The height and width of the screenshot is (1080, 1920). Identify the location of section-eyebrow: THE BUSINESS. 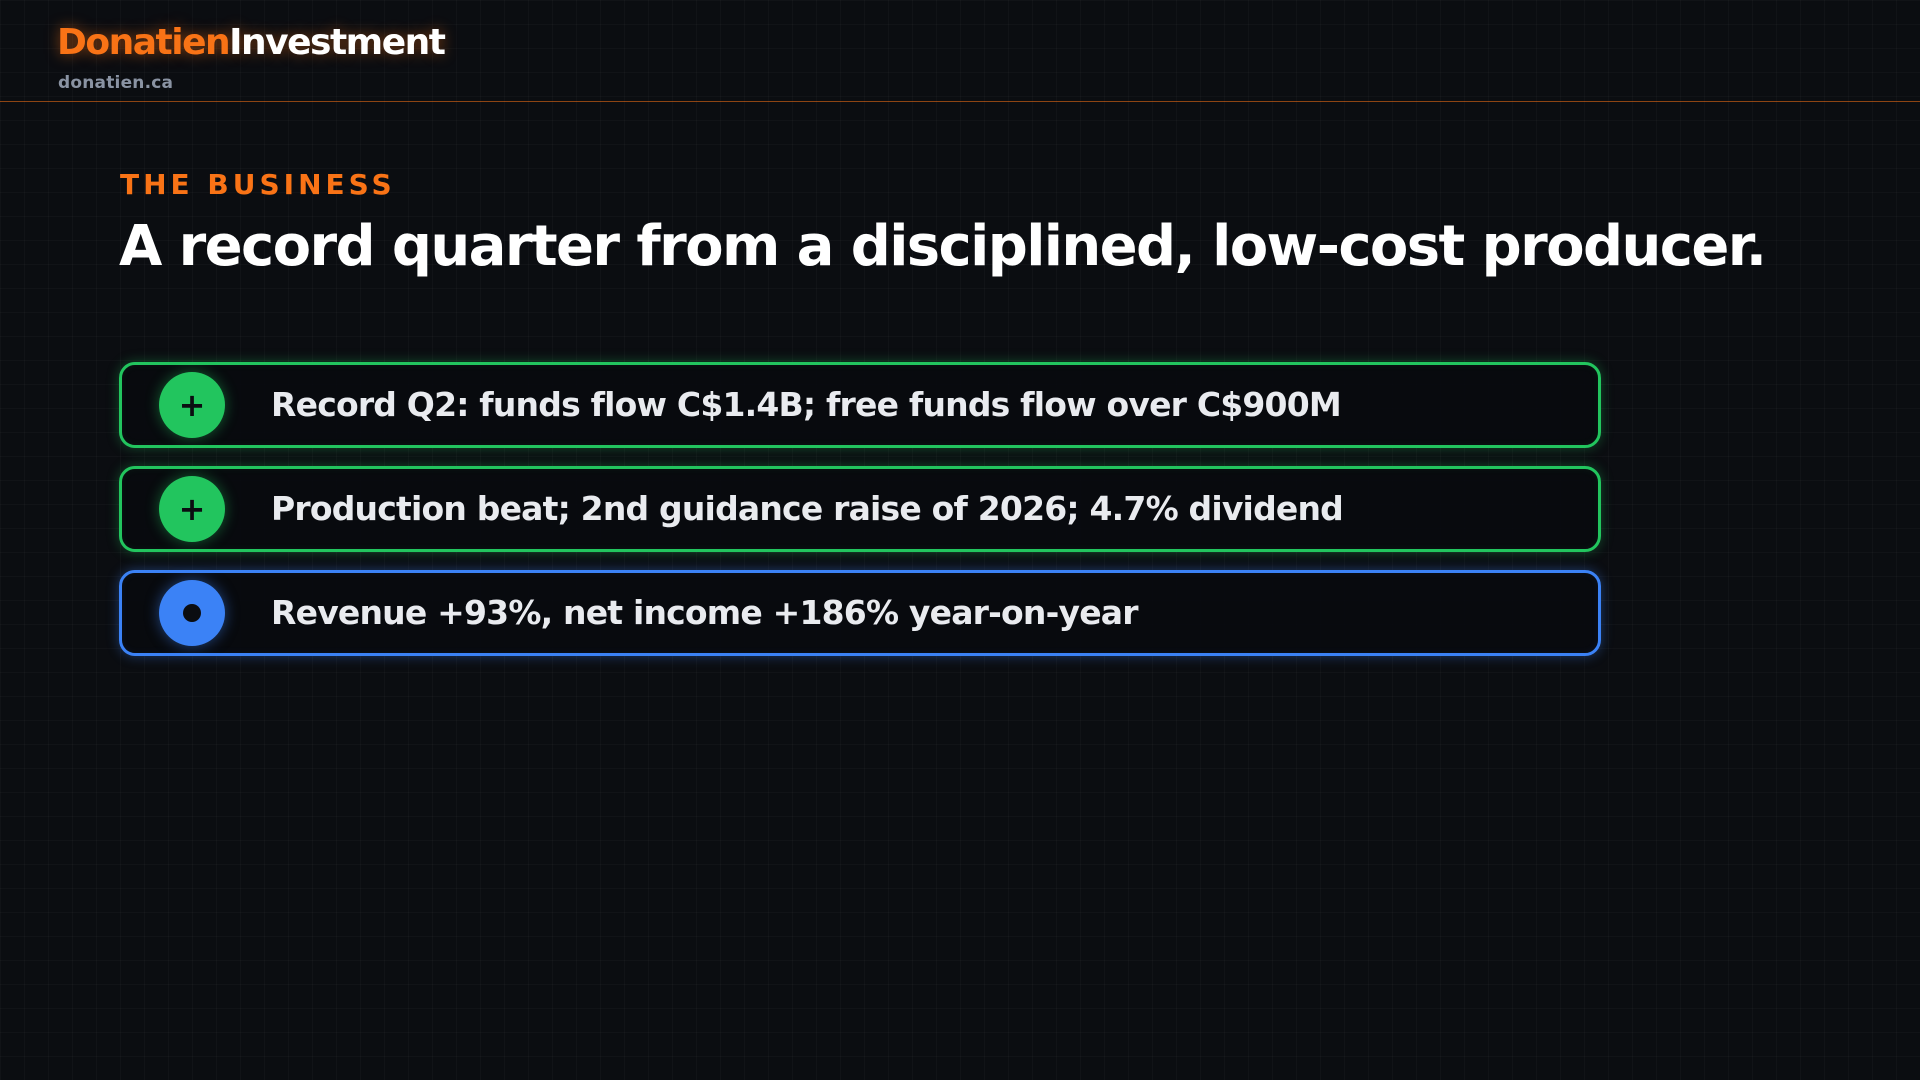
(258, 184).